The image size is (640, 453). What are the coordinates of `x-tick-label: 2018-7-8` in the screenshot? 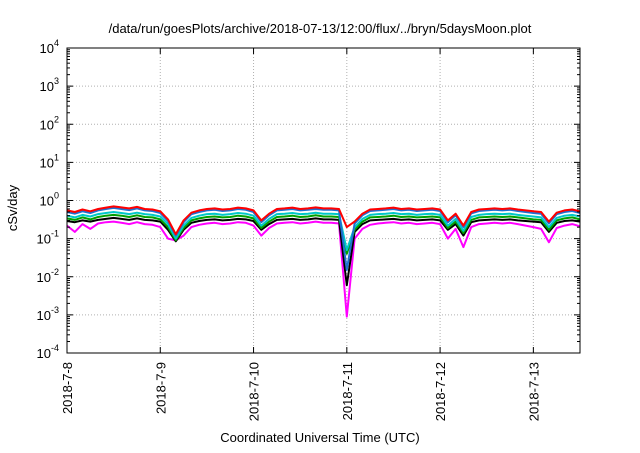 It's located at (67, 388).